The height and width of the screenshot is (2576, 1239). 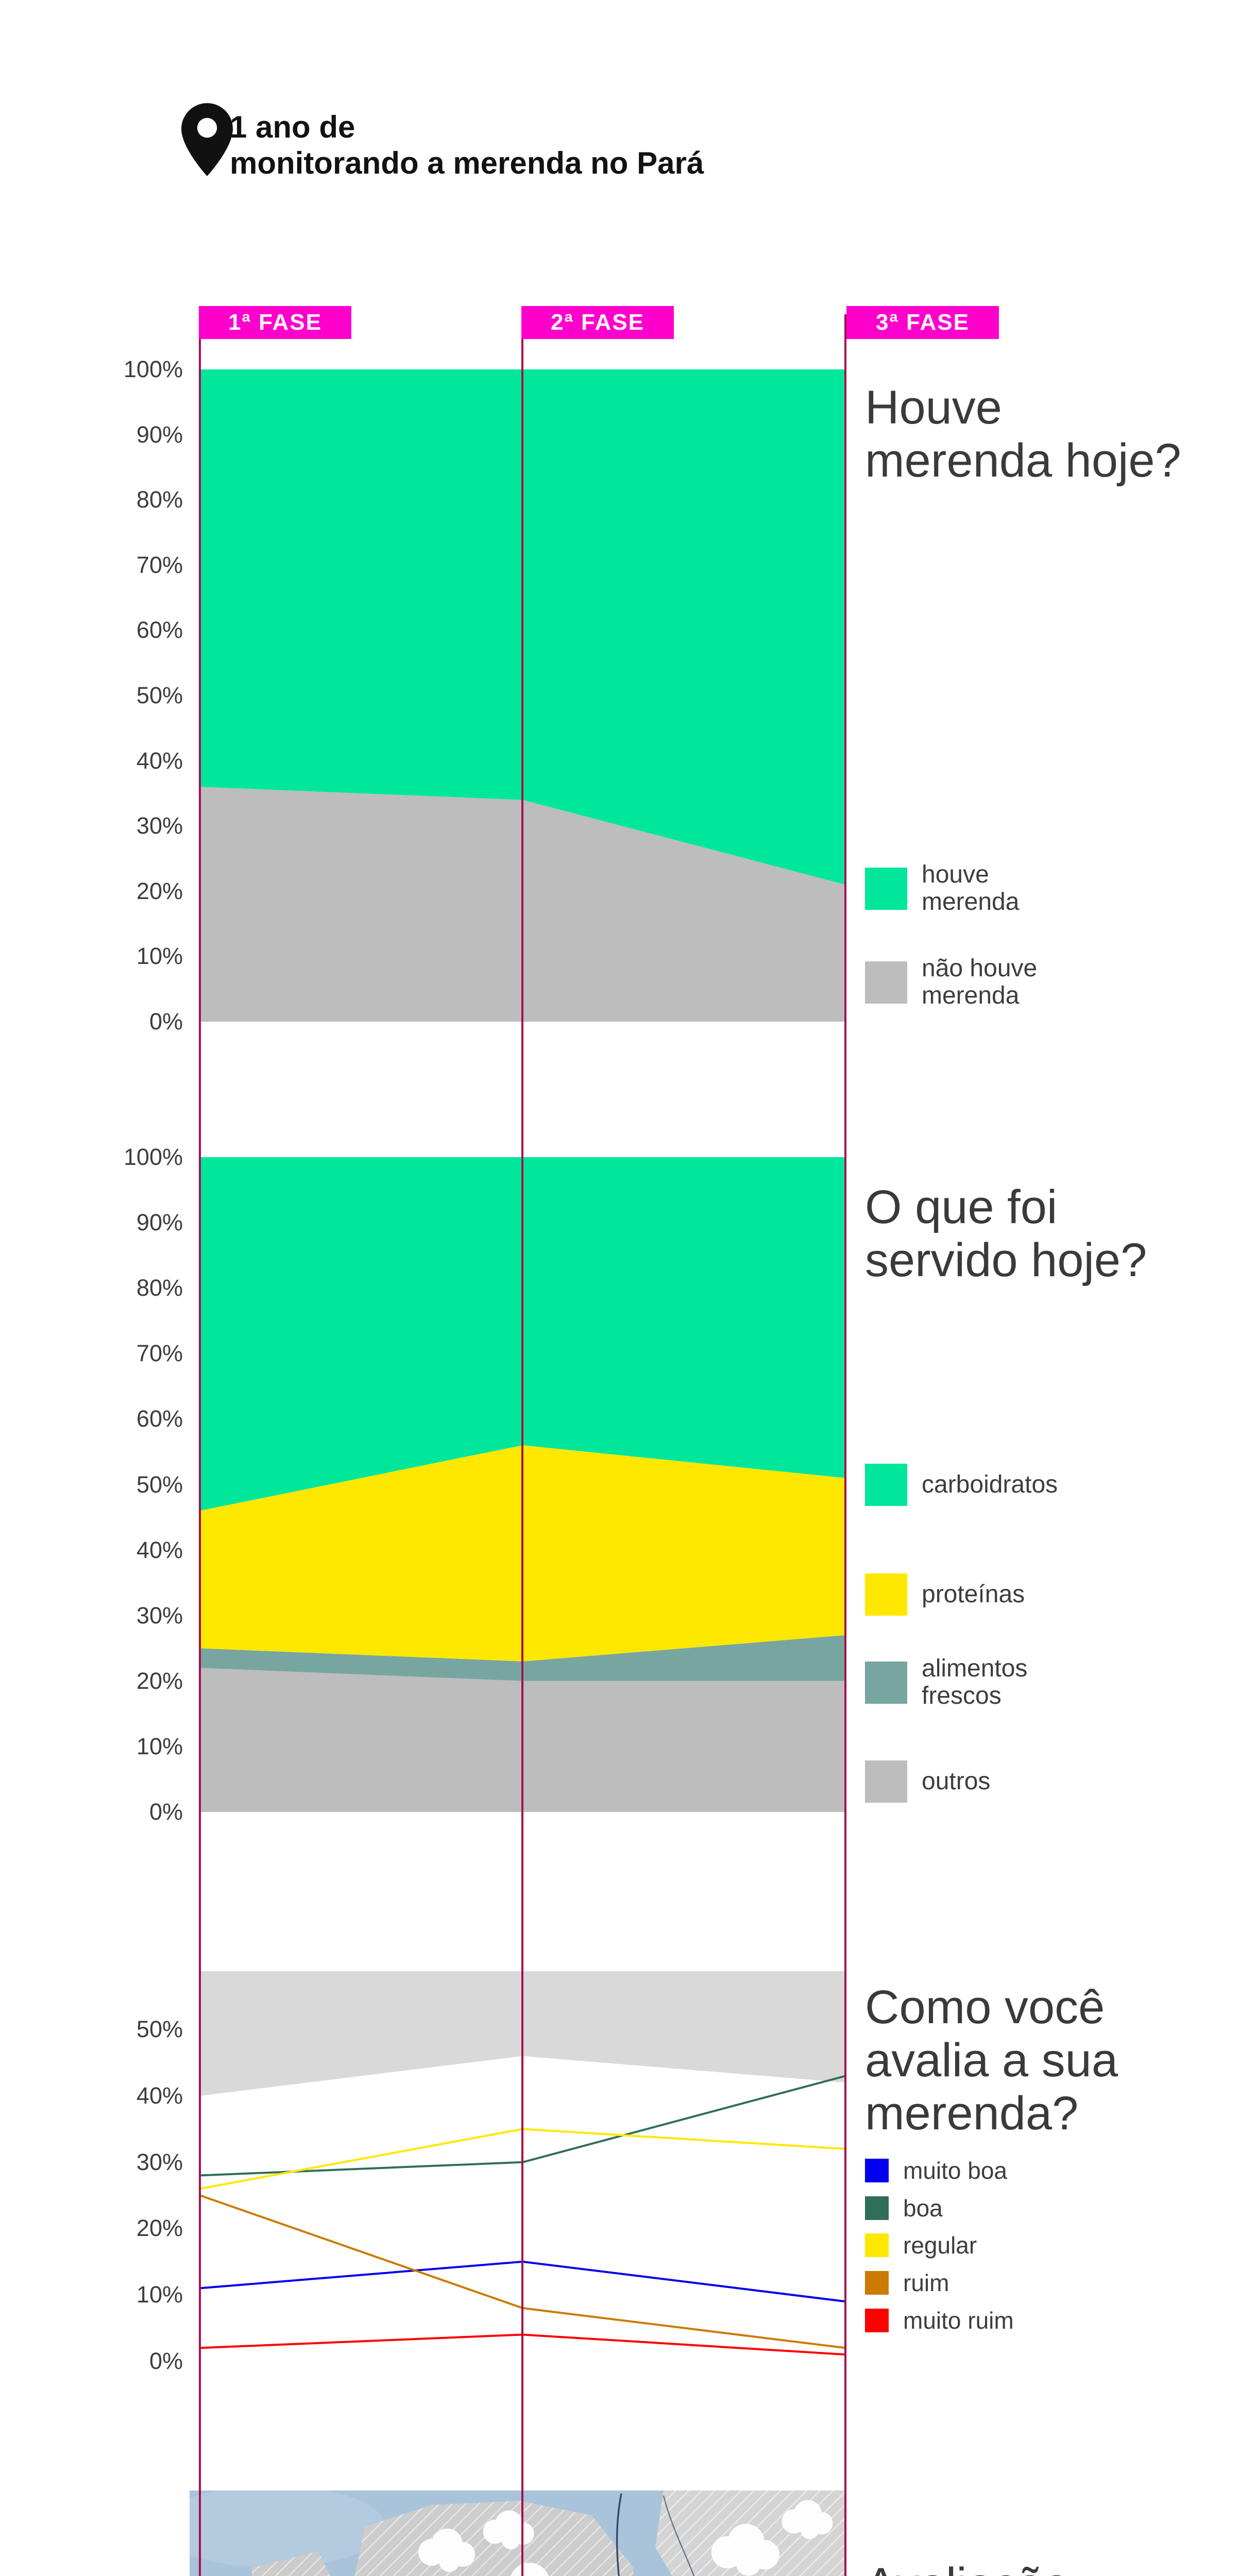 What do you see at coordinates (1023, 434) in the screenshot?
I see `chart-houve-merenda-title: Houve merenda hoje?` at bounding box center [1023, 434].